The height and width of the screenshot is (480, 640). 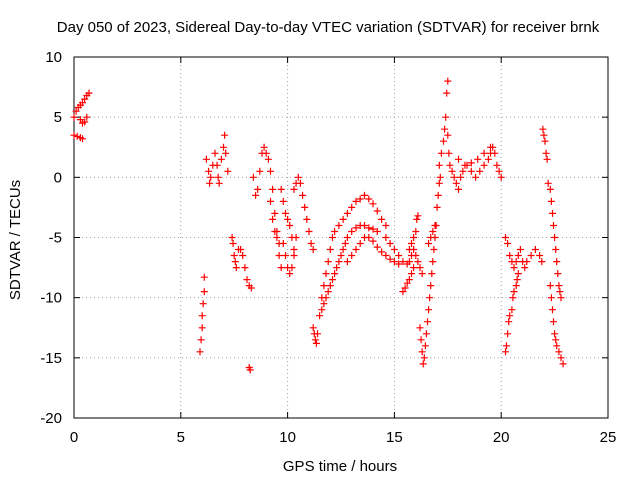 I want to click on x-tick-label: 5, so click(x=181, y=437).